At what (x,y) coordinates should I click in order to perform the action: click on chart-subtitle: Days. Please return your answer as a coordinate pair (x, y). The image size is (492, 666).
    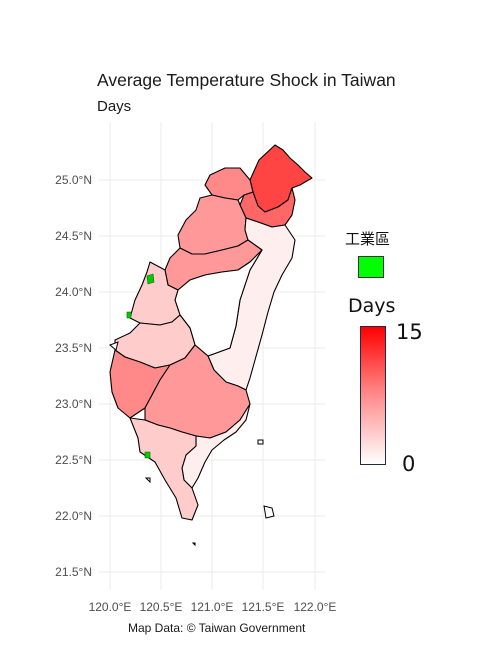
    Looking at the image, I should click on (114, 106).